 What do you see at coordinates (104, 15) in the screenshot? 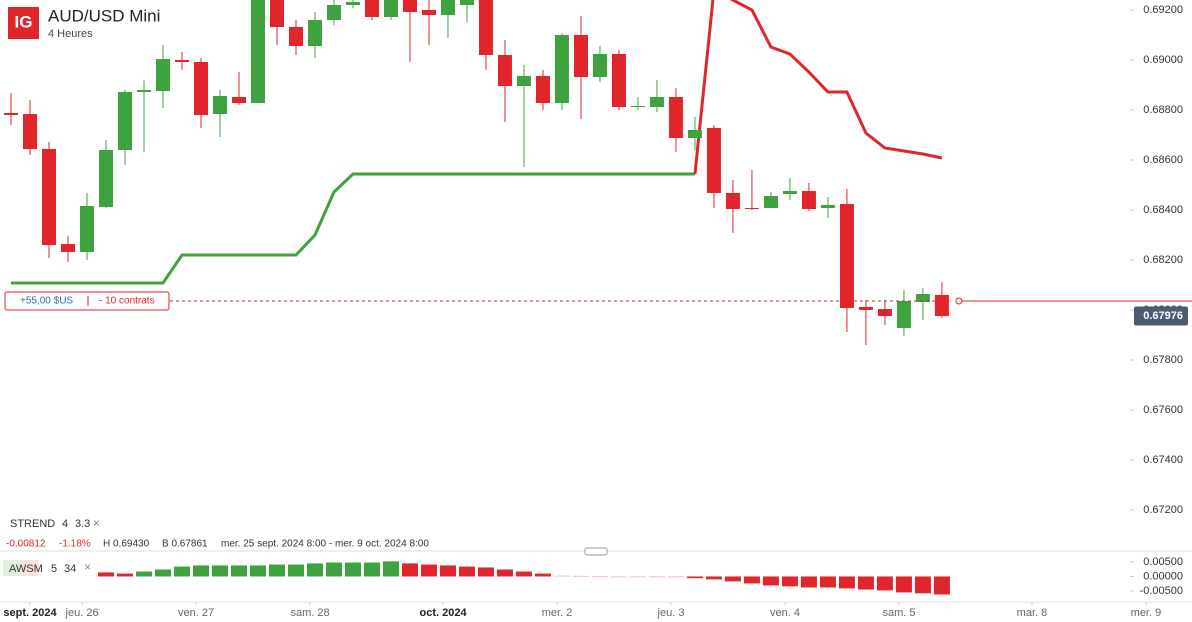
I see `chart-title: AUD/USD Mini` at bounding box center [104, 15].